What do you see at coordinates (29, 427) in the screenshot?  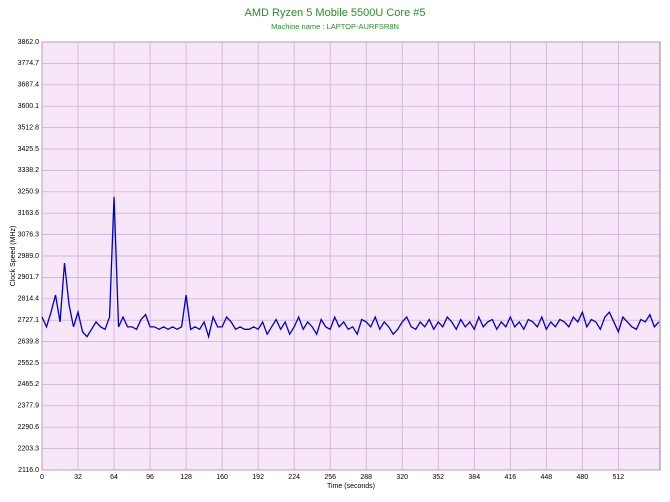 I see `y-tick-label: 2290.6` at bounding box center [29, 427].